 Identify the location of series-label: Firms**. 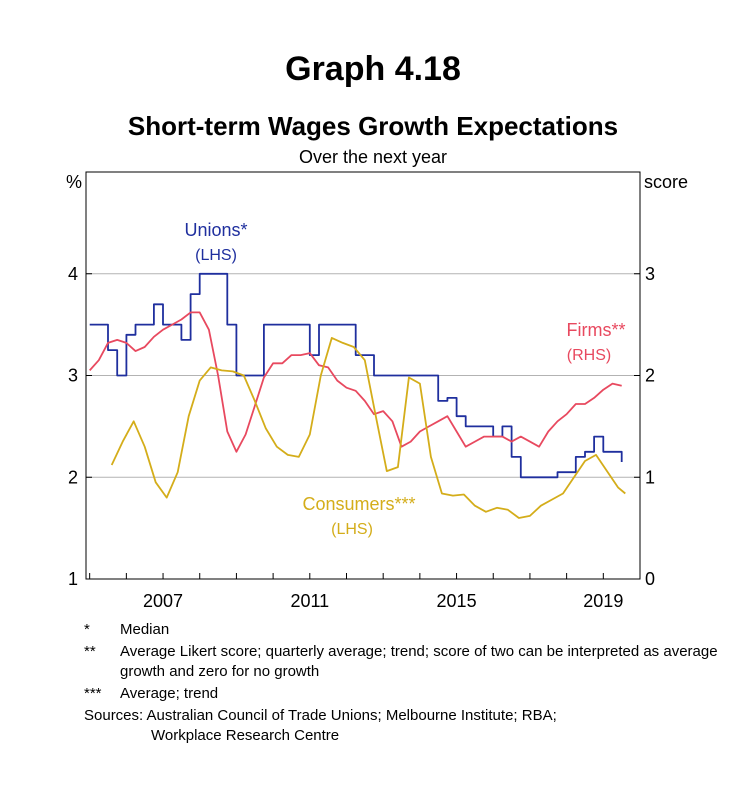
(596, 330).